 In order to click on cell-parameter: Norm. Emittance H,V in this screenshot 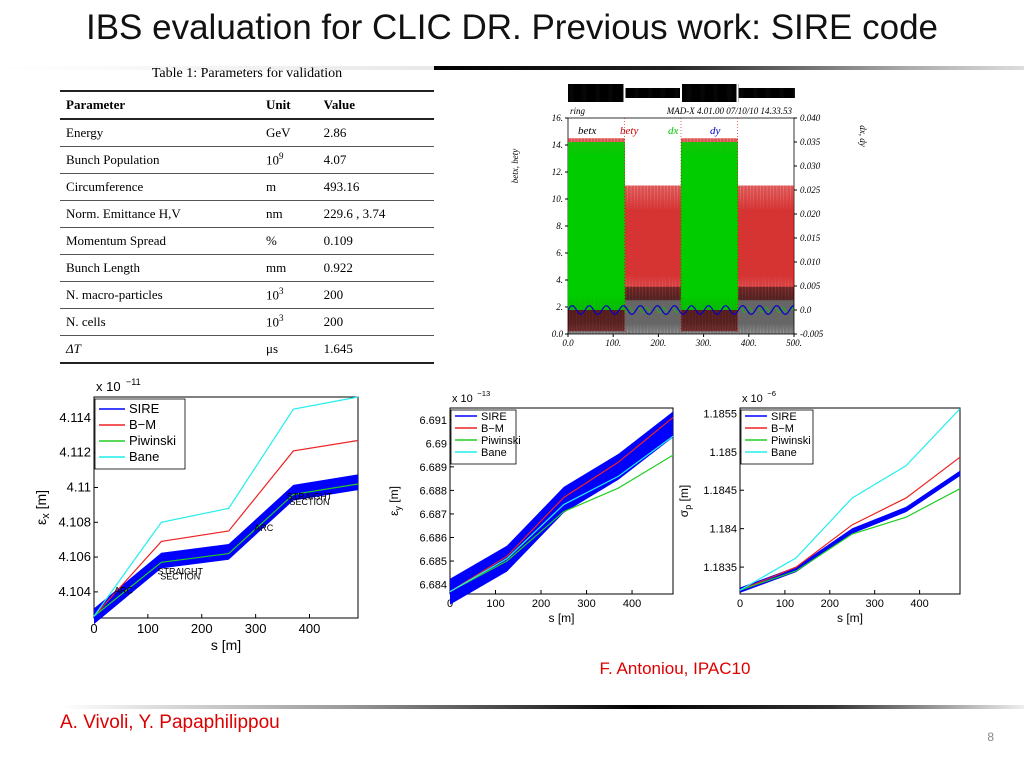, I will do `click(160, 214)`.